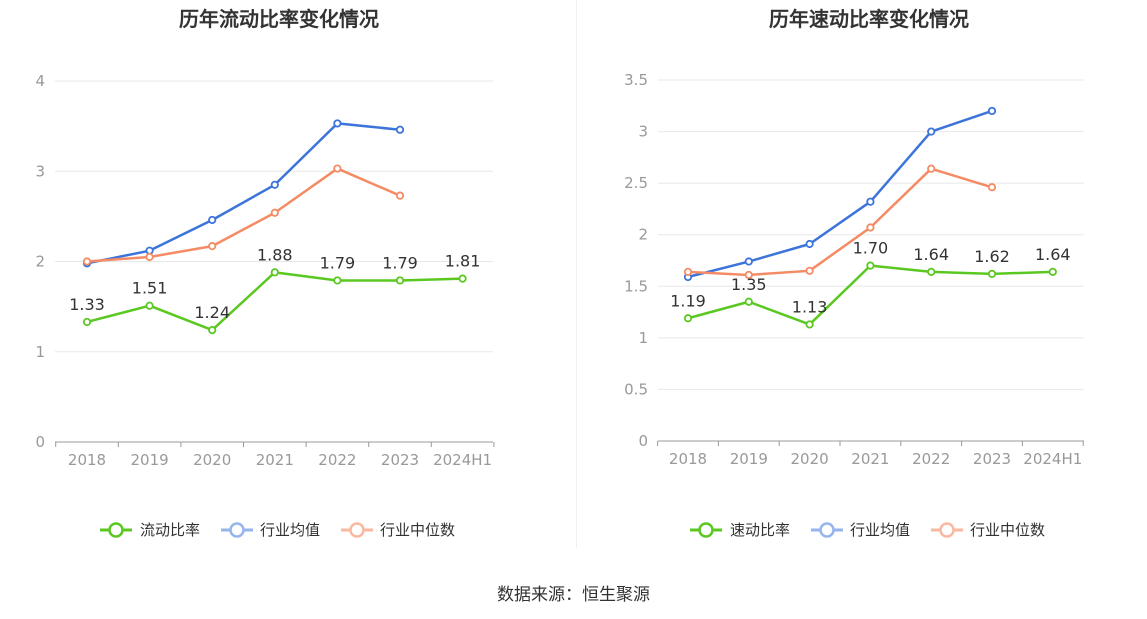 The height and width of the screenshot is (619, 1147). I want to click on chart-title: 历年流动比率变化情况, so click(279, 19).